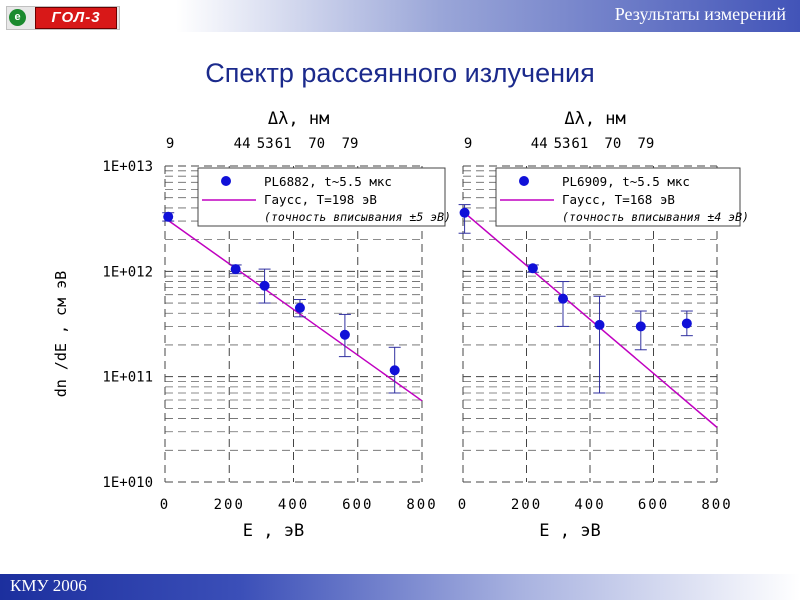  I want to click on y-tick-label: 1E+010, so click(127, 483).